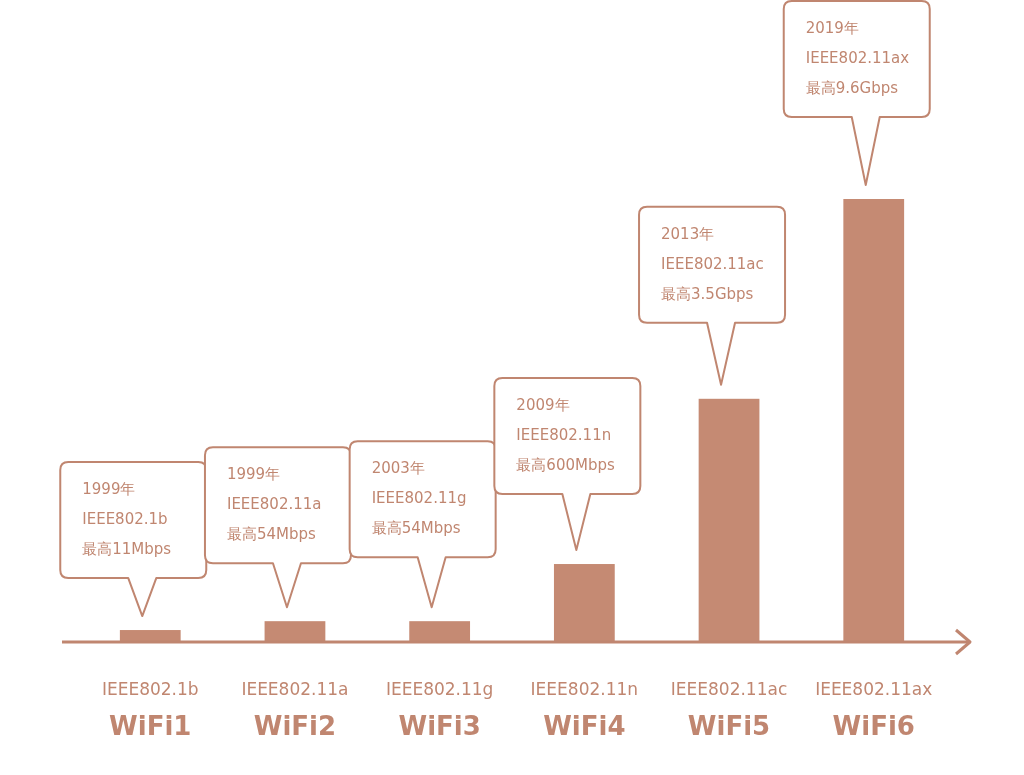  Describe the element at coordinates (712, 263) in the screenshot. I see `annotation: 2013年 IEEE802.11ac 最高3.5Gbps` at that location.